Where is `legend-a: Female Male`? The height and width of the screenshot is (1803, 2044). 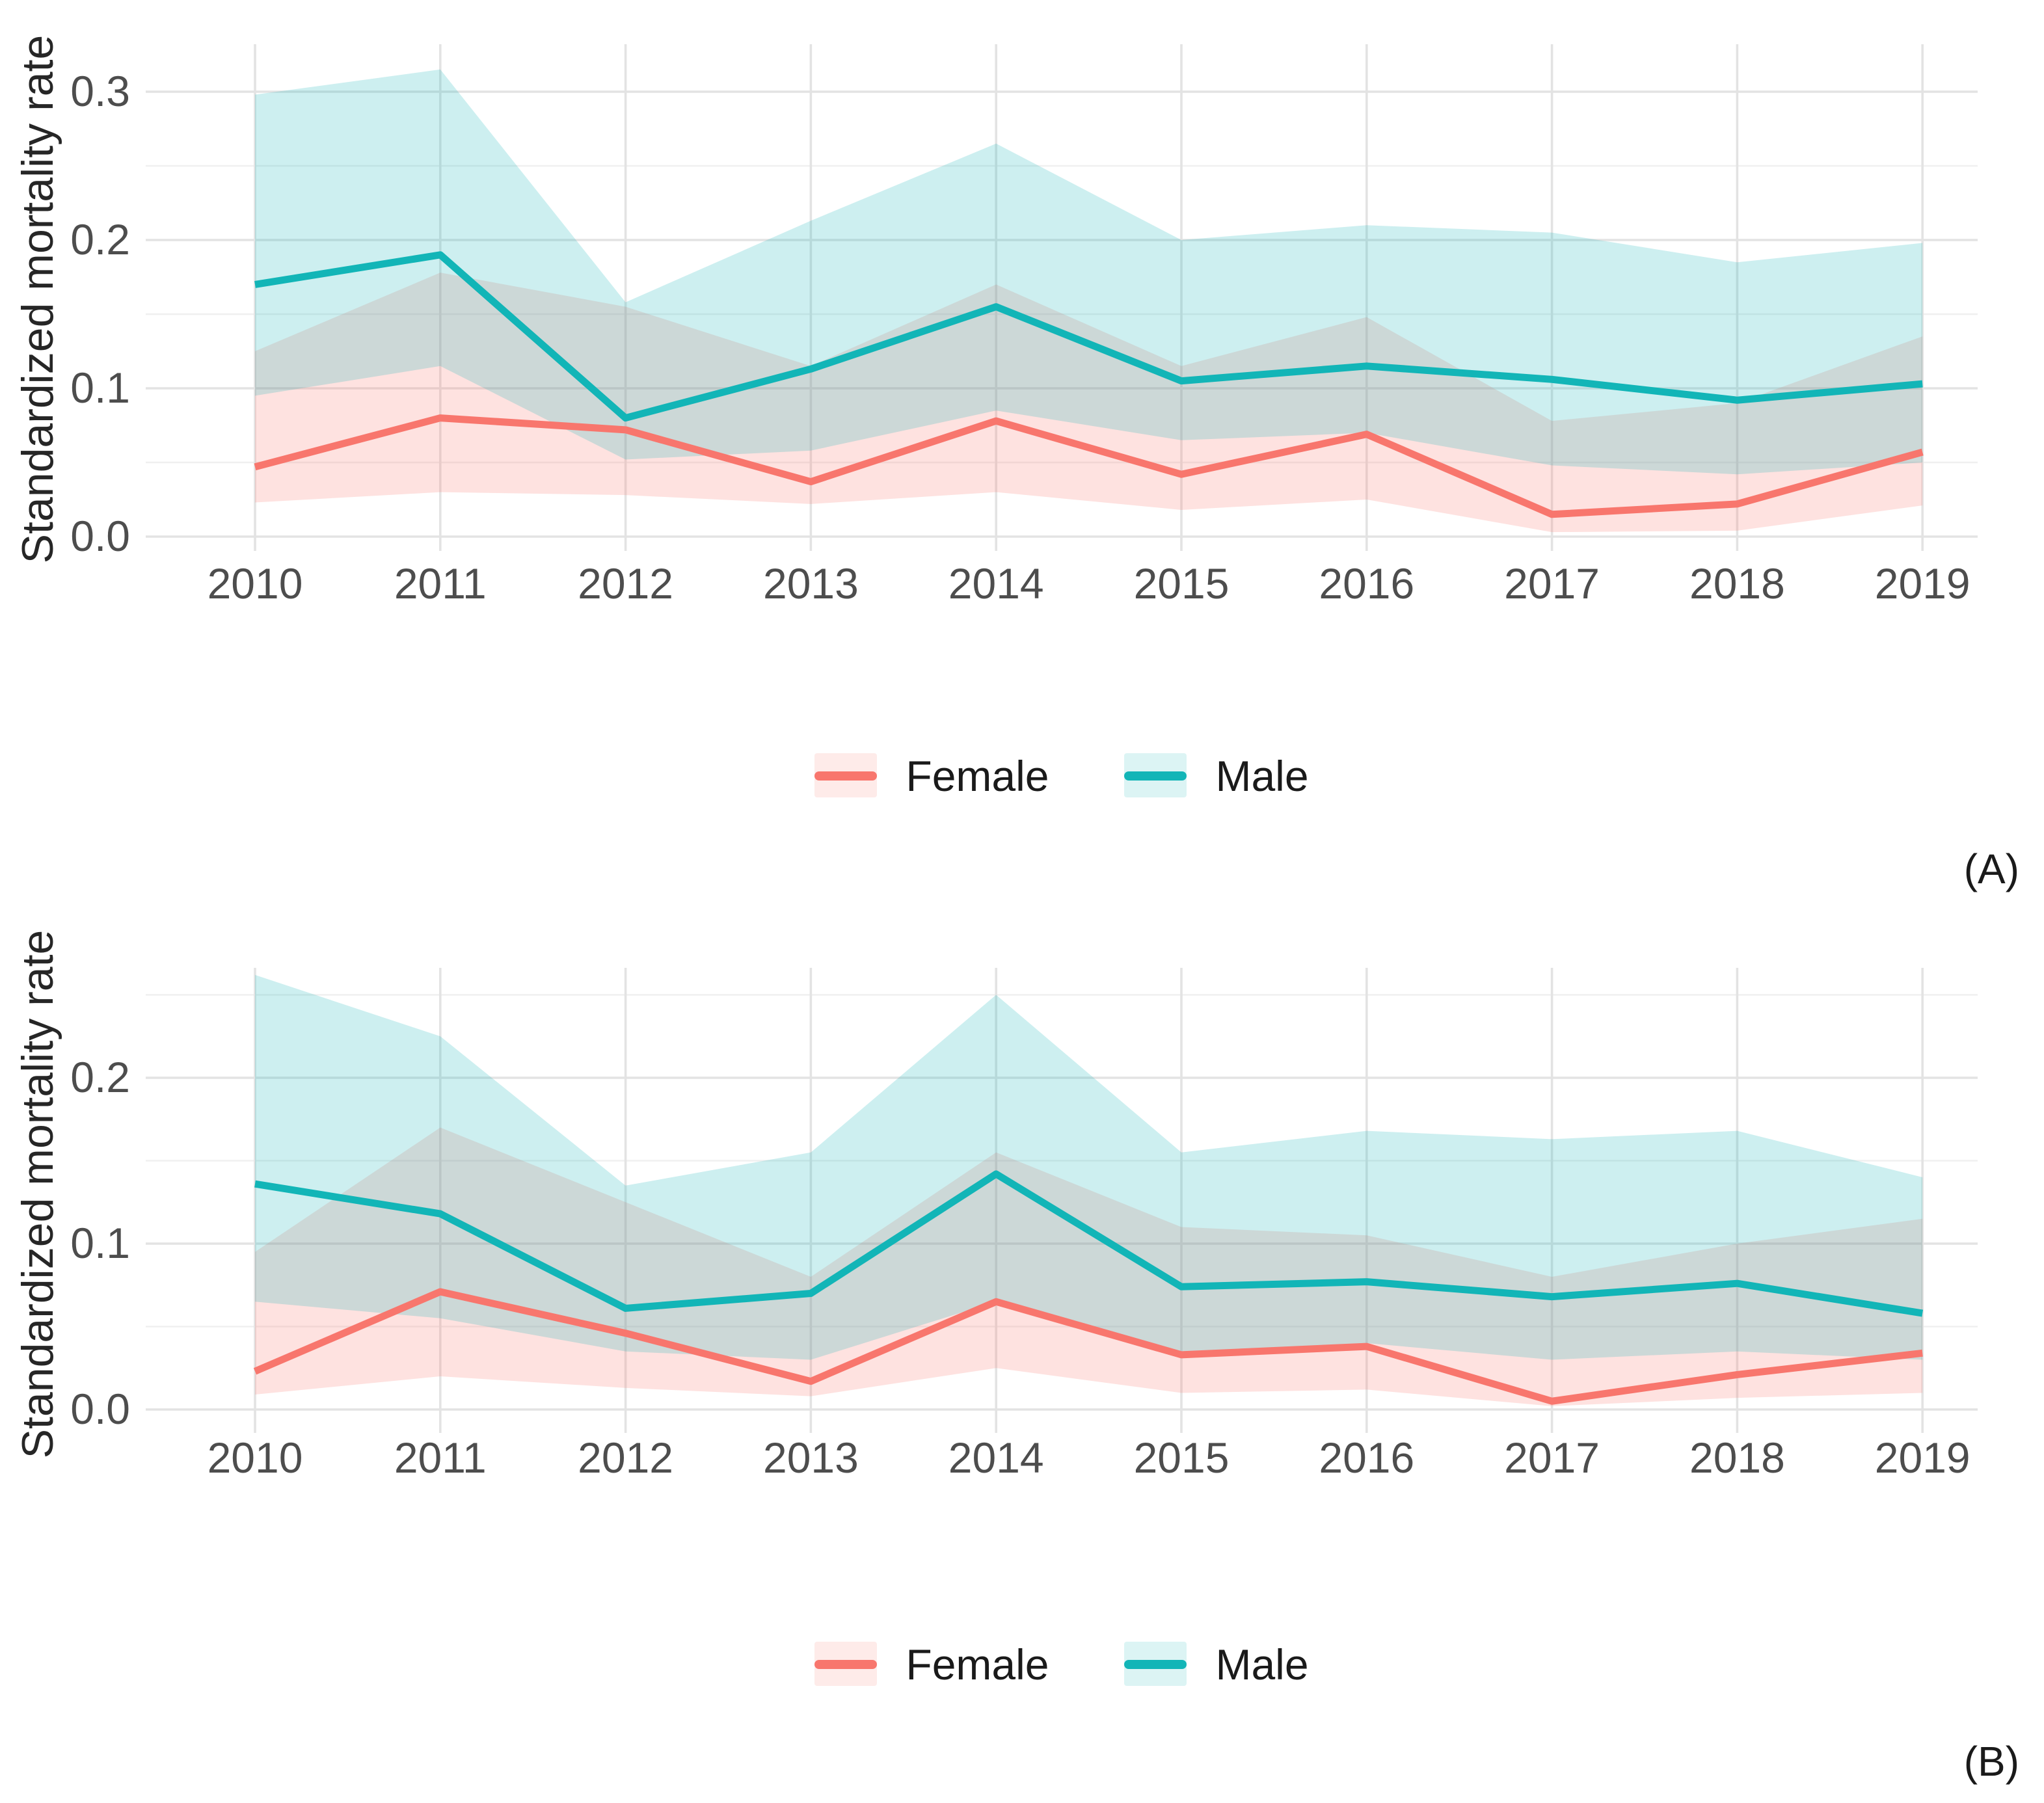 legend-a: Female Male is located at coordinates (1062, 775).